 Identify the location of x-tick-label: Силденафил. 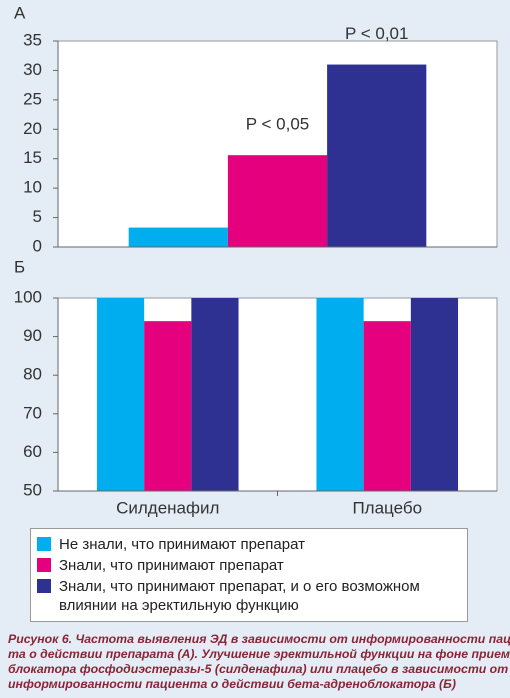
(167, 507).